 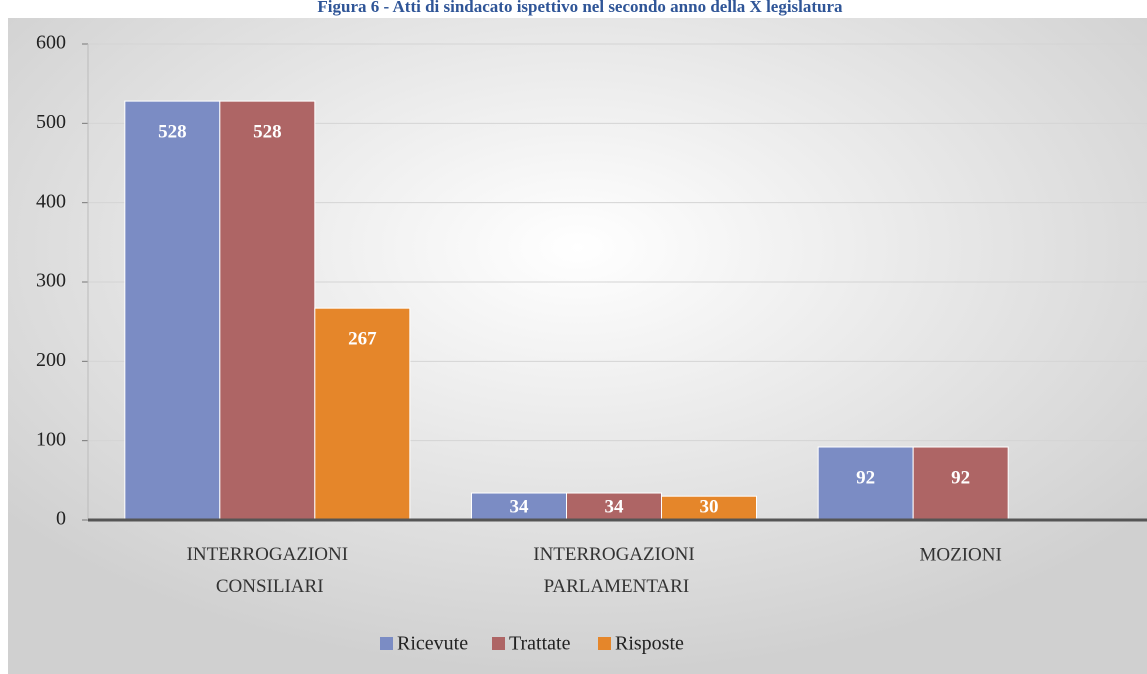 I want to click on legend-label: Risposte, so click(x=649, y=644).